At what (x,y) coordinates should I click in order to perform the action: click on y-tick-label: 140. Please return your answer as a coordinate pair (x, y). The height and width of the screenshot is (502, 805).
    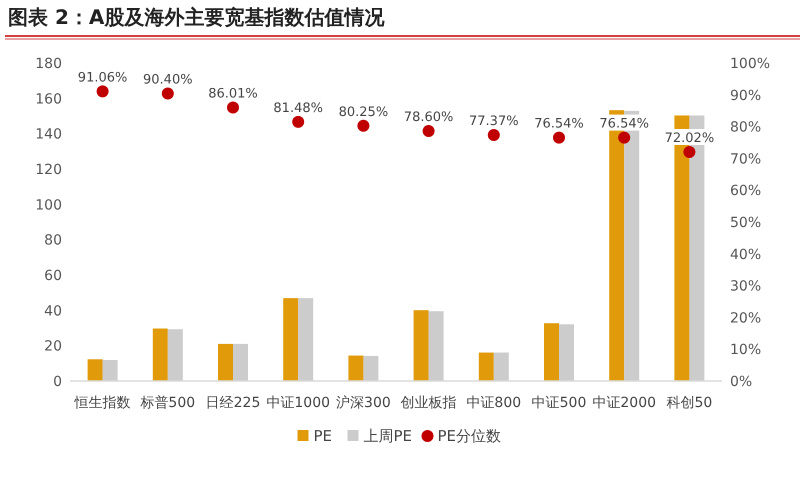
    Looking at the image, I should click on (48, 134).